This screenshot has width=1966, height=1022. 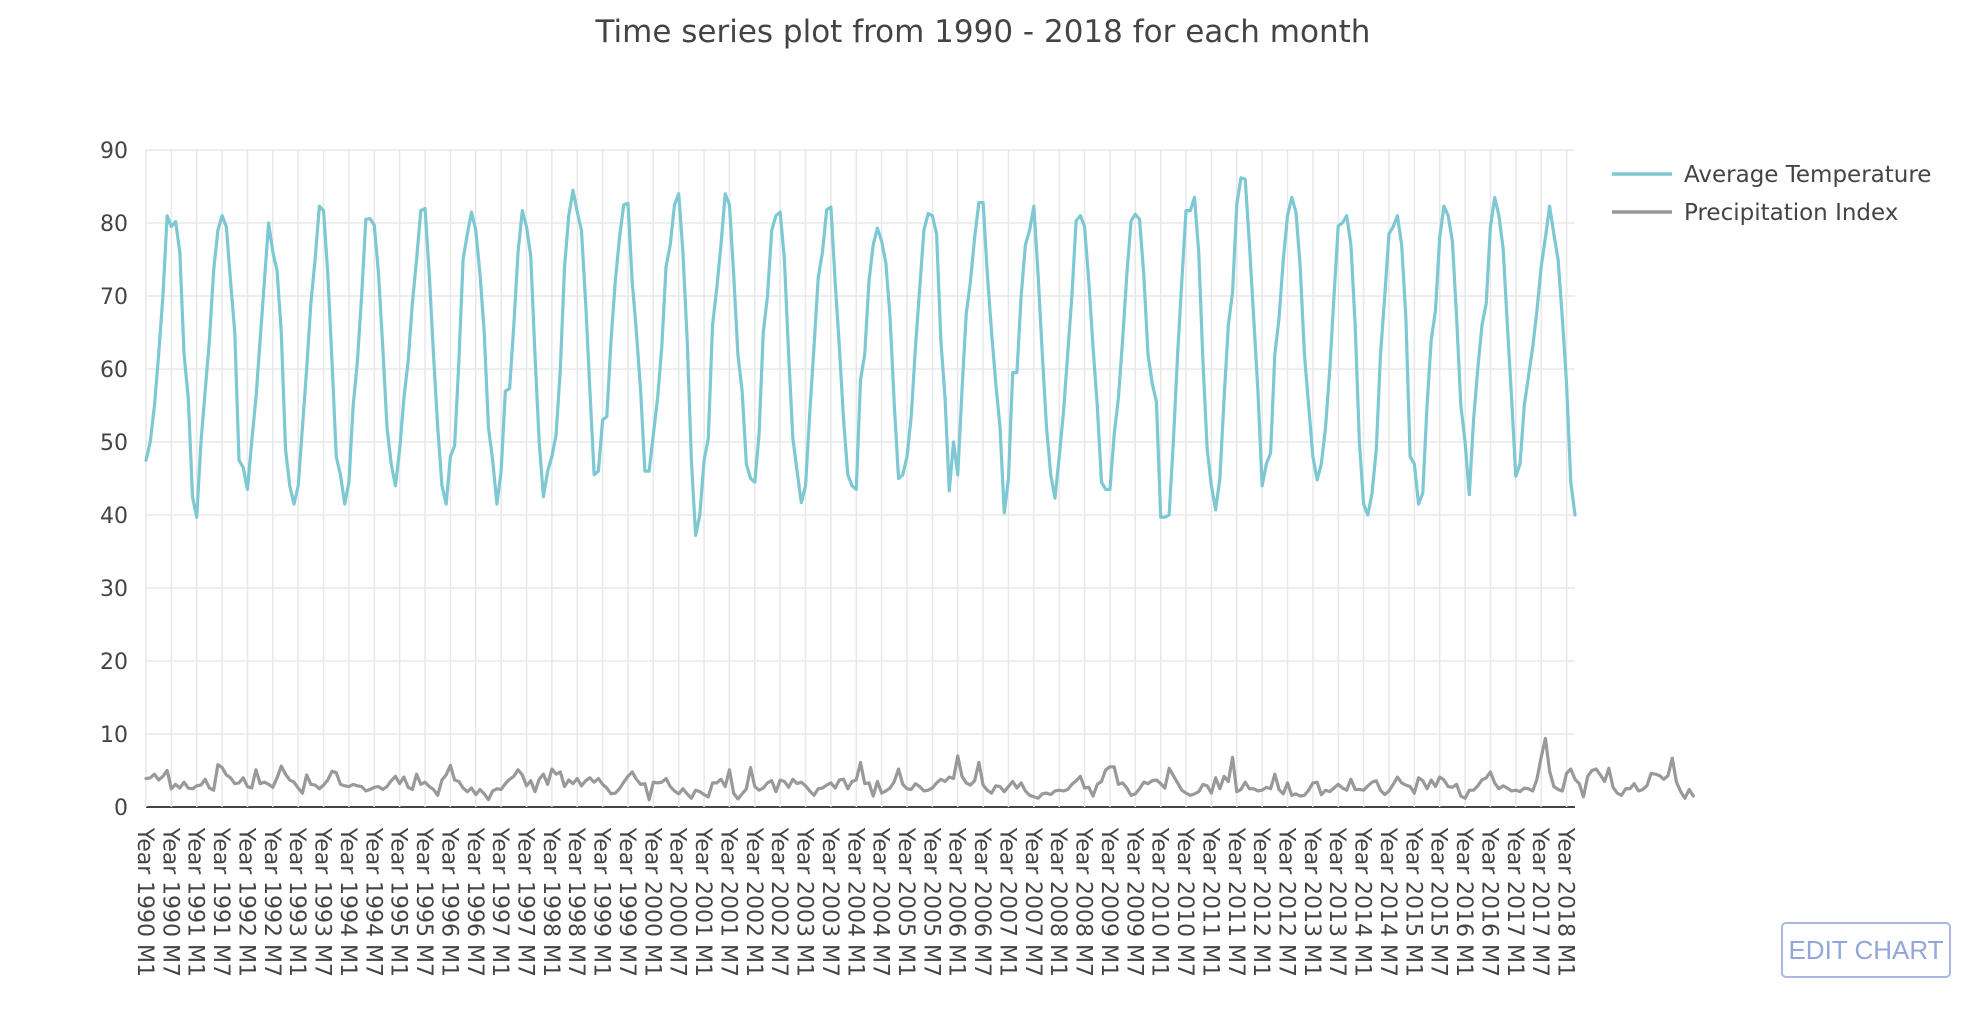 I want to click on legend-item: Precipitation Index, so click(x=1755, y=213).